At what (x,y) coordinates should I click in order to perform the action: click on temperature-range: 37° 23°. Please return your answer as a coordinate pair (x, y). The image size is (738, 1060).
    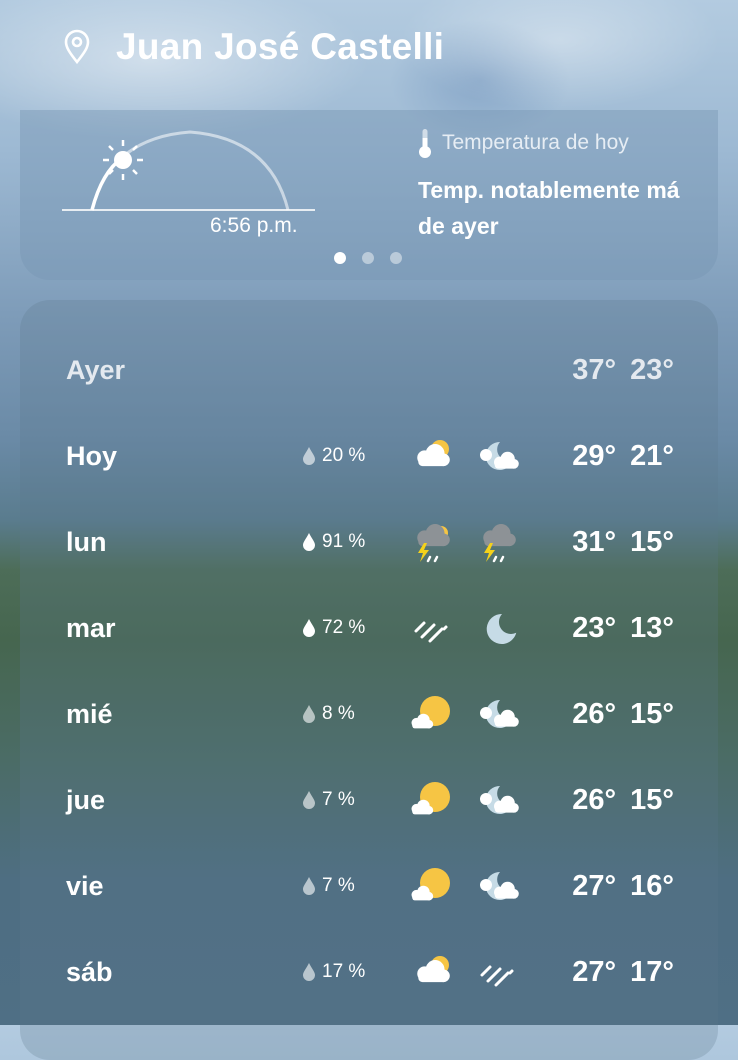
    Looking at the image, I should click on (623, 370).